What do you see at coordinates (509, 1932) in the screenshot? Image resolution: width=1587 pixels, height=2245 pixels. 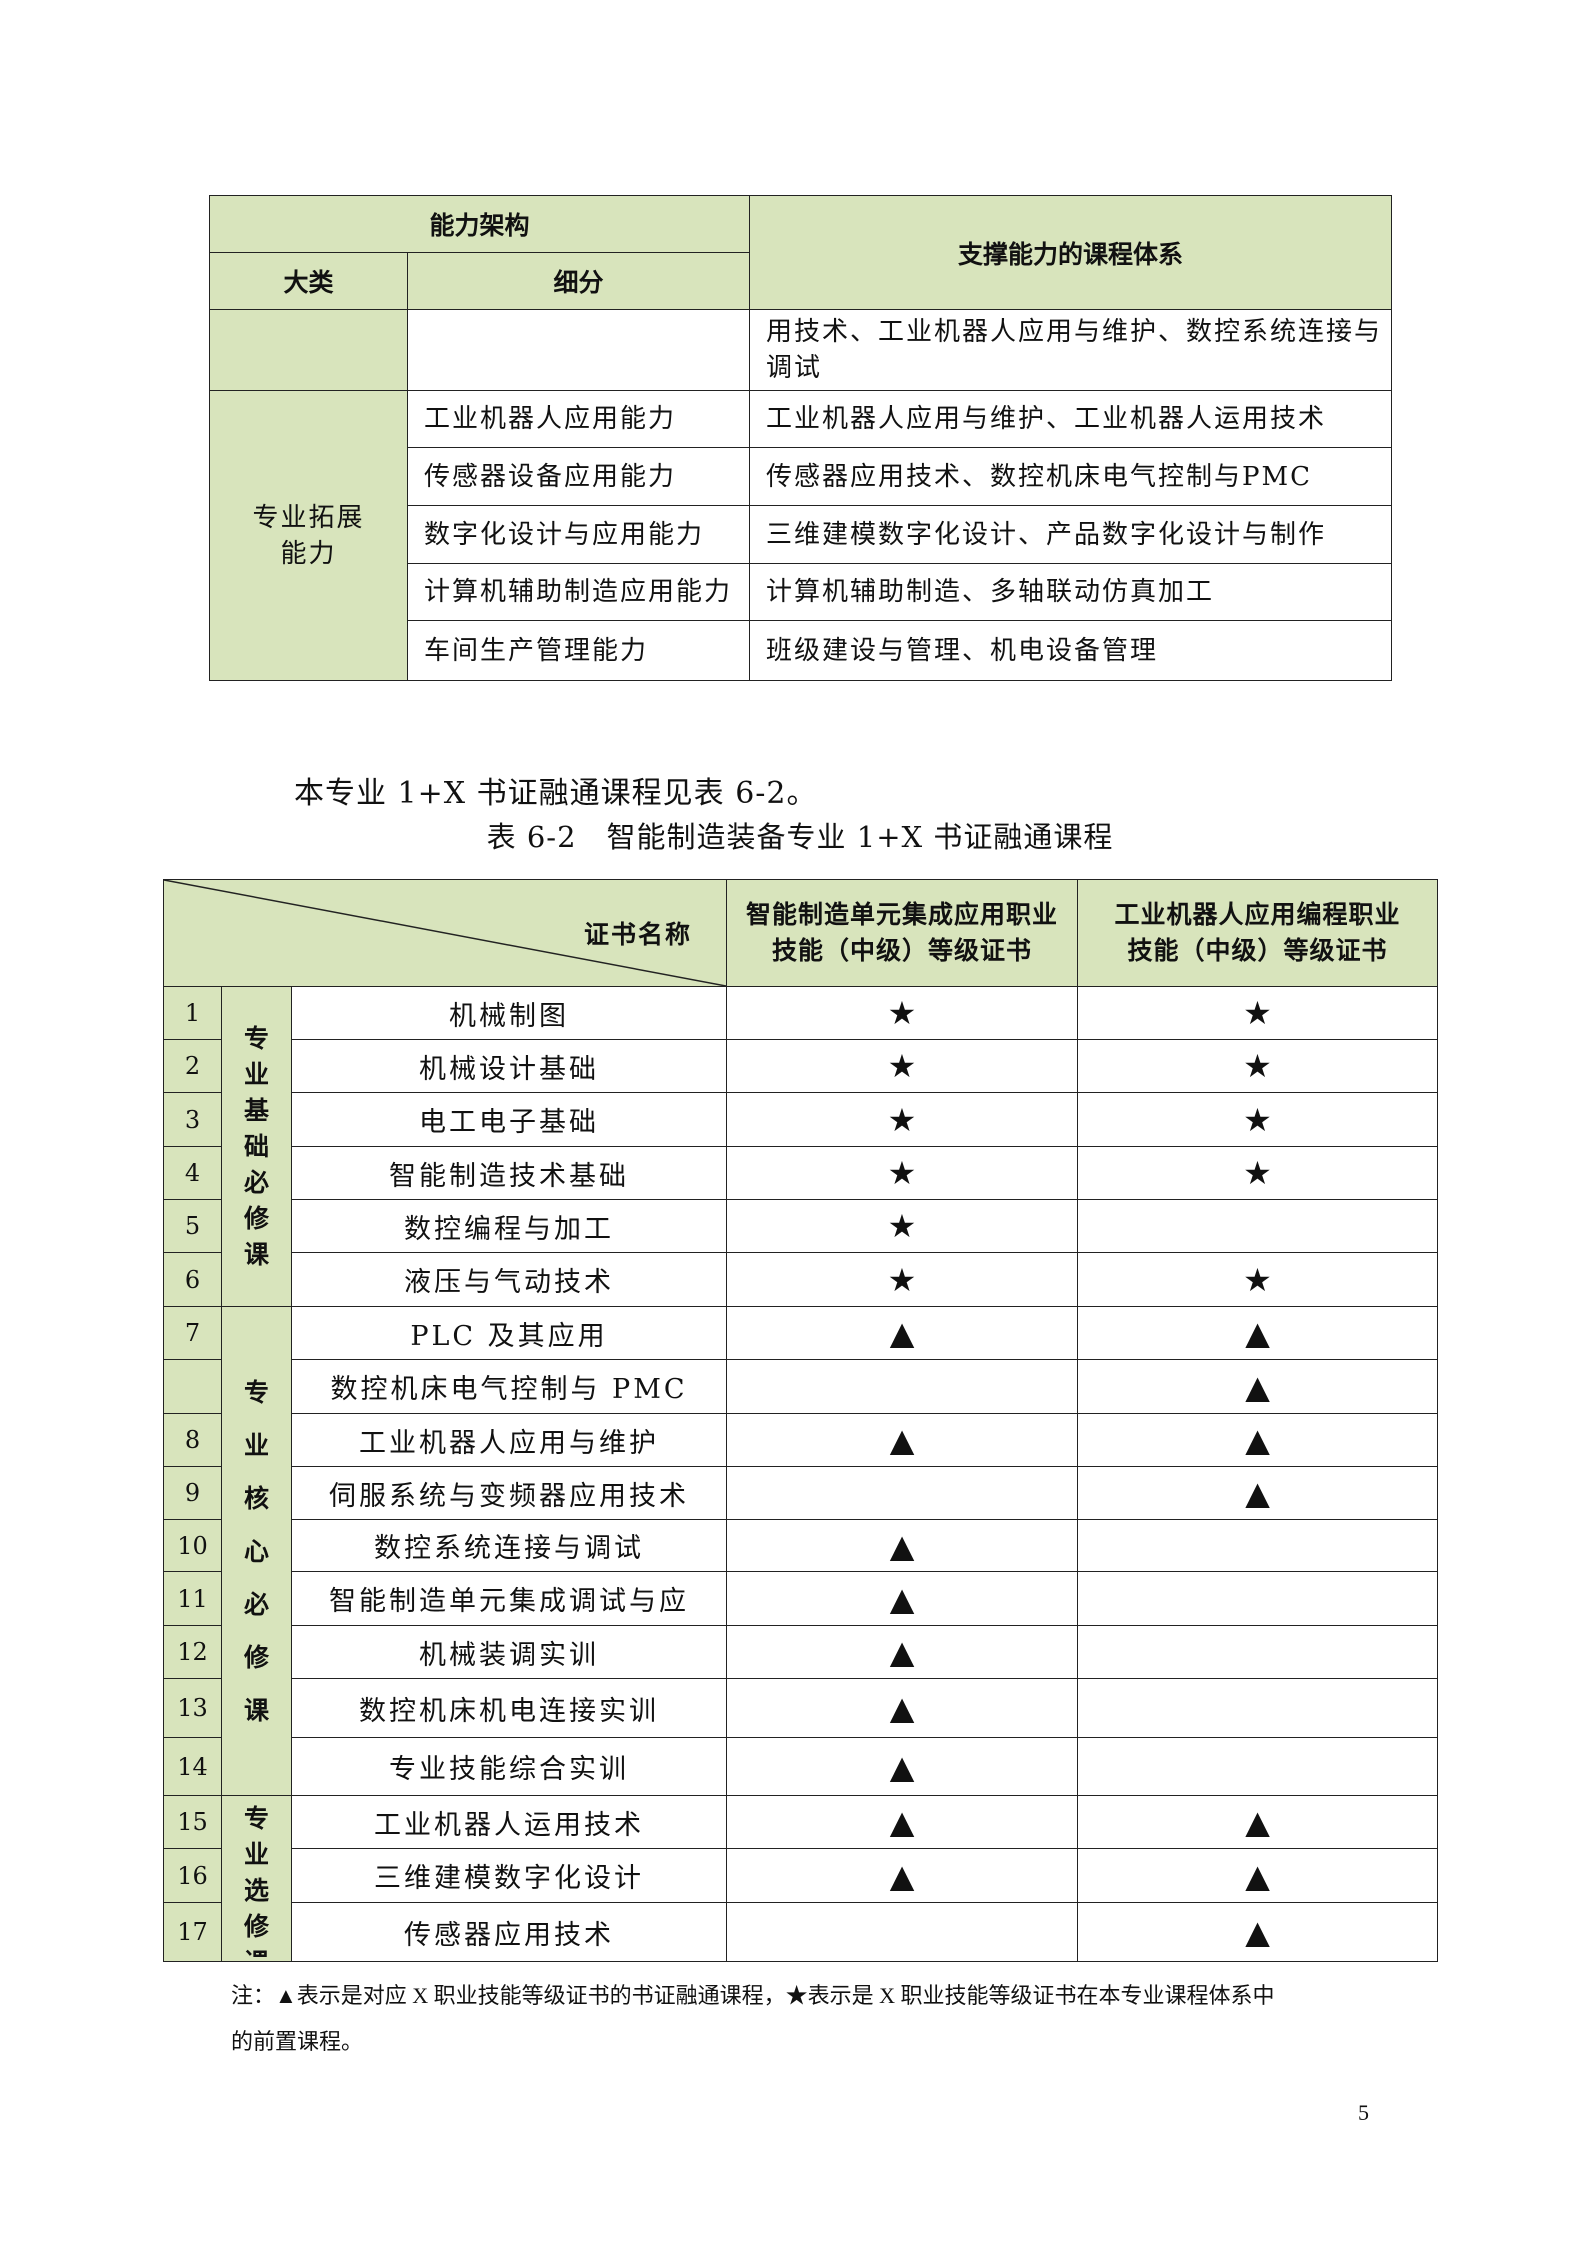 I see `course-name: 传感器应用技术` at bounding box center [509, 1932].